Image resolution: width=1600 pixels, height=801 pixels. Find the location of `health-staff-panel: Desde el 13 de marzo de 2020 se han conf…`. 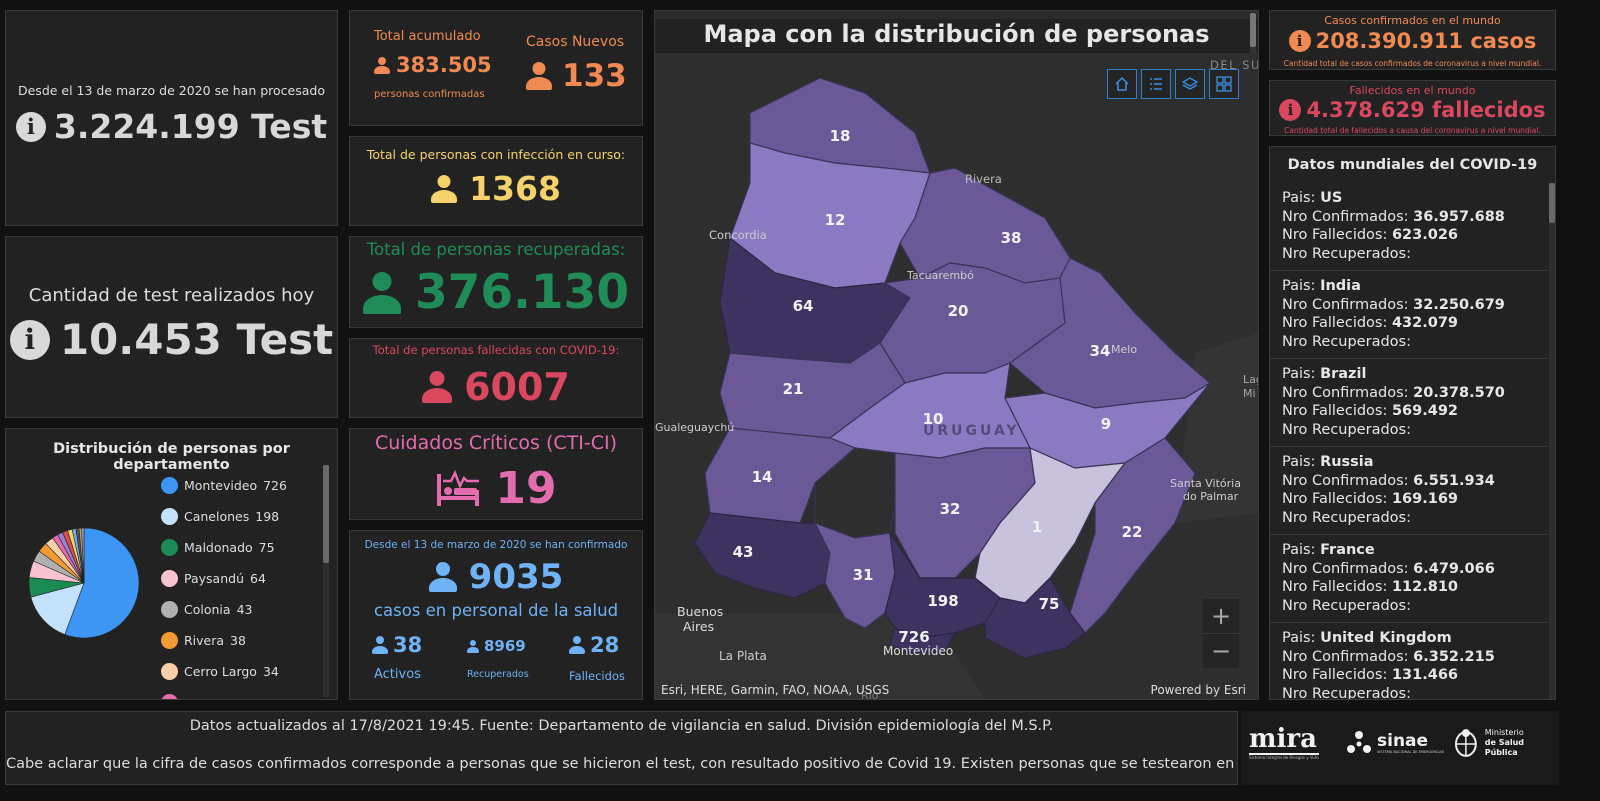

health-staff-panel: Desde el 13 de marzo de 2020 se han conf… is located at coordinates (496, 615).